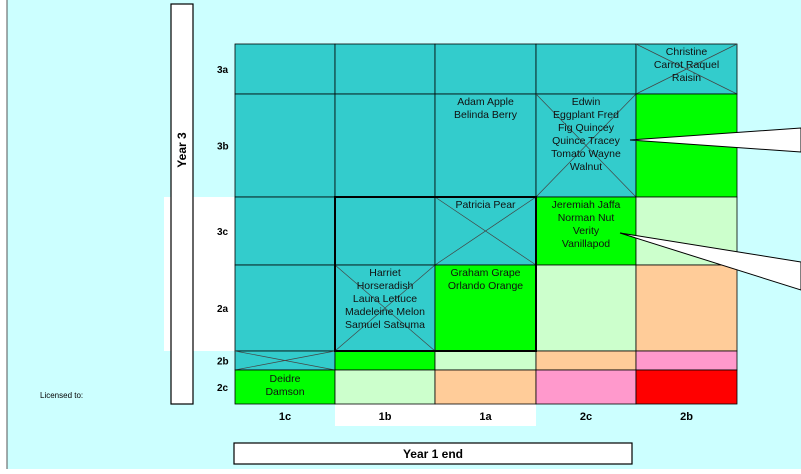 This screenshot has width=801, height=474. I want to click on licensed-to-label: Licensed to:, so click(61, 395).